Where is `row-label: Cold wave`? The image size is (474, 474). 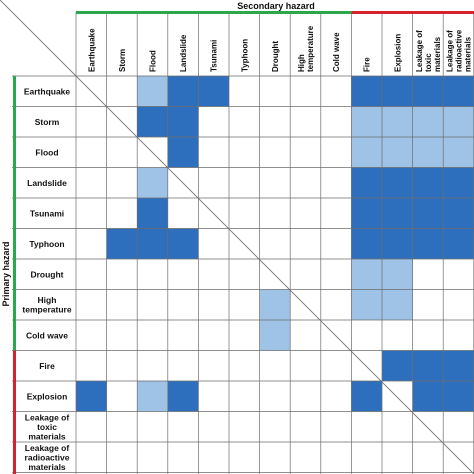 row-label: Cold wave is located at coordinates (47, 335).